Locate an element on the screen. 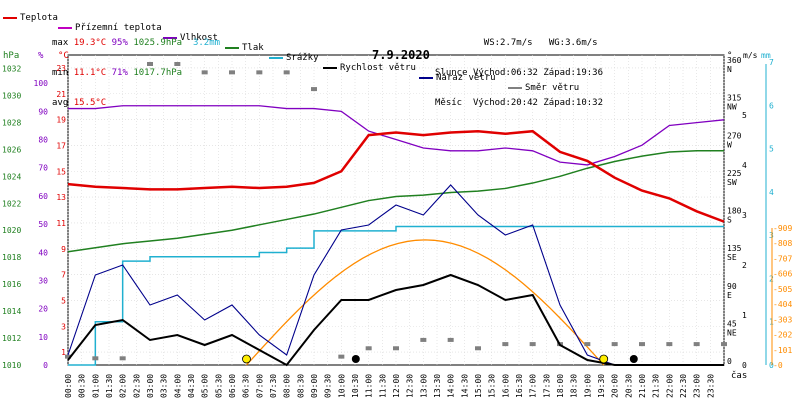  sun-marker is located at coordinates (604, 359).